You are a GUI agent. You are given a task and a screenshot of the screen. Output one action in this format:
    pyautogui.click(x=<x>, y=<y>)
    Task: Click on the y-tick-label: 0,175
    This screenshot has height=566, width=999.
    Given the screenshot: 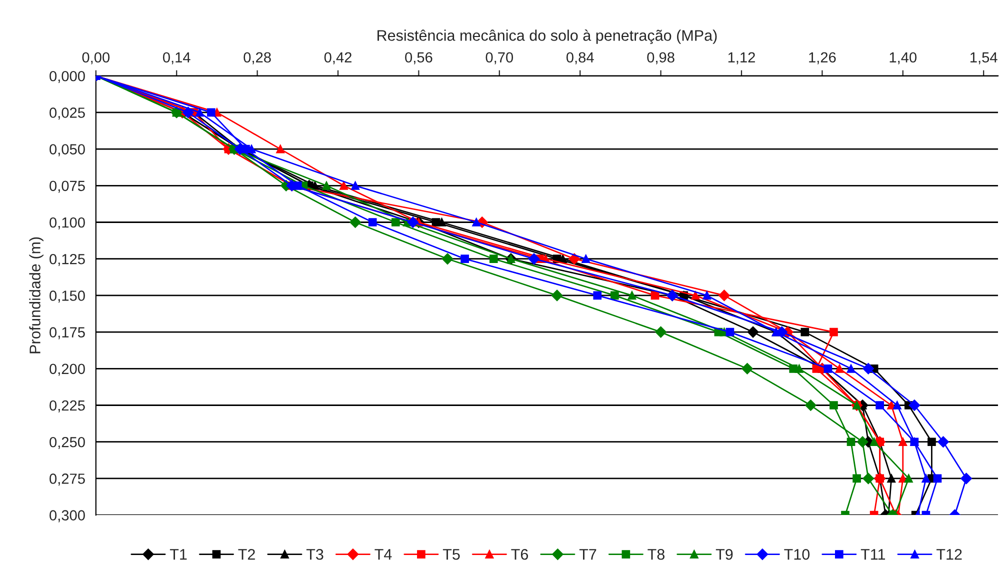 What is the action you would take?
    pyautogui.click(x=67, y=333)
    